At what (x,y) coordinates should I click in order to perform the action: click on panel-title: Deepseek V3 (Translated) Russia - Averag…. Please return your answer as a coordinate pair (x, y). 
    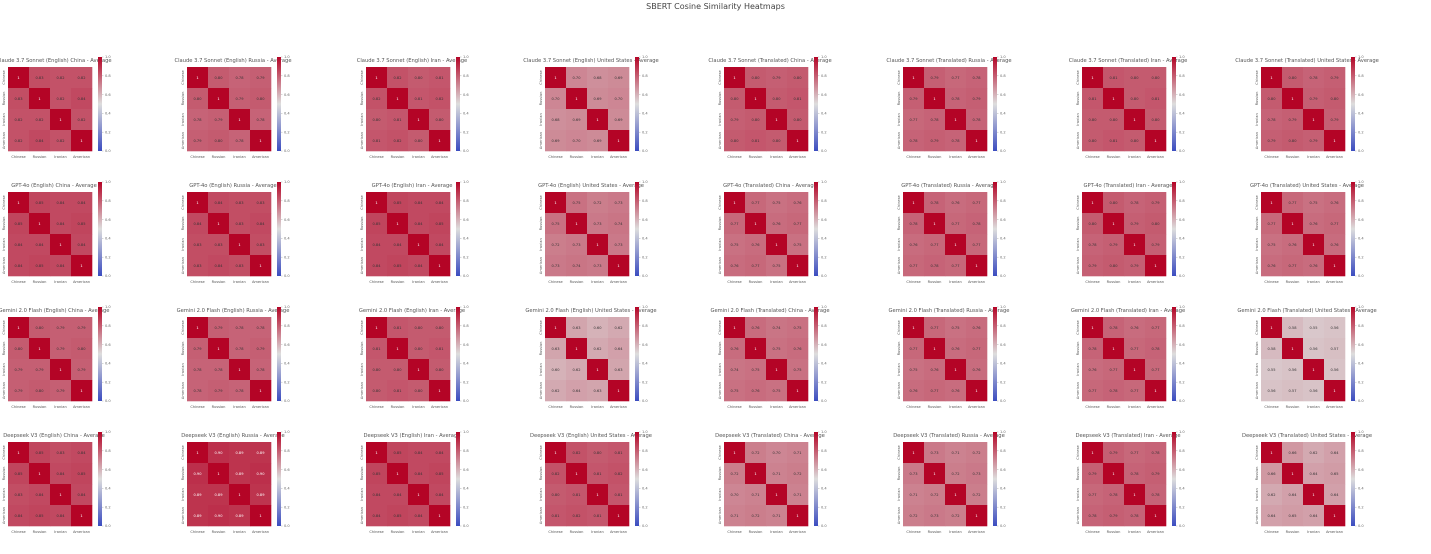
    Looking at the image, I should click on (949, 436).